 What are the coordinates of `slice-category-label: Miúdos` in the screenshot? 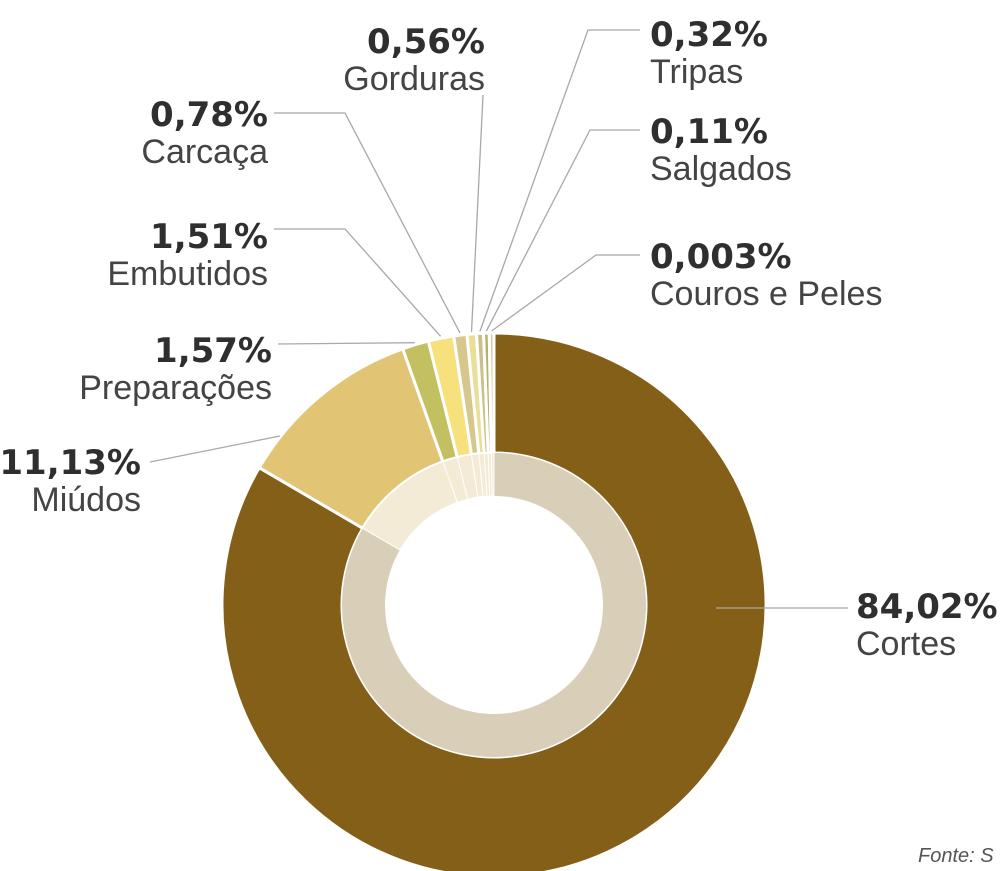 It's located at (86, 500).